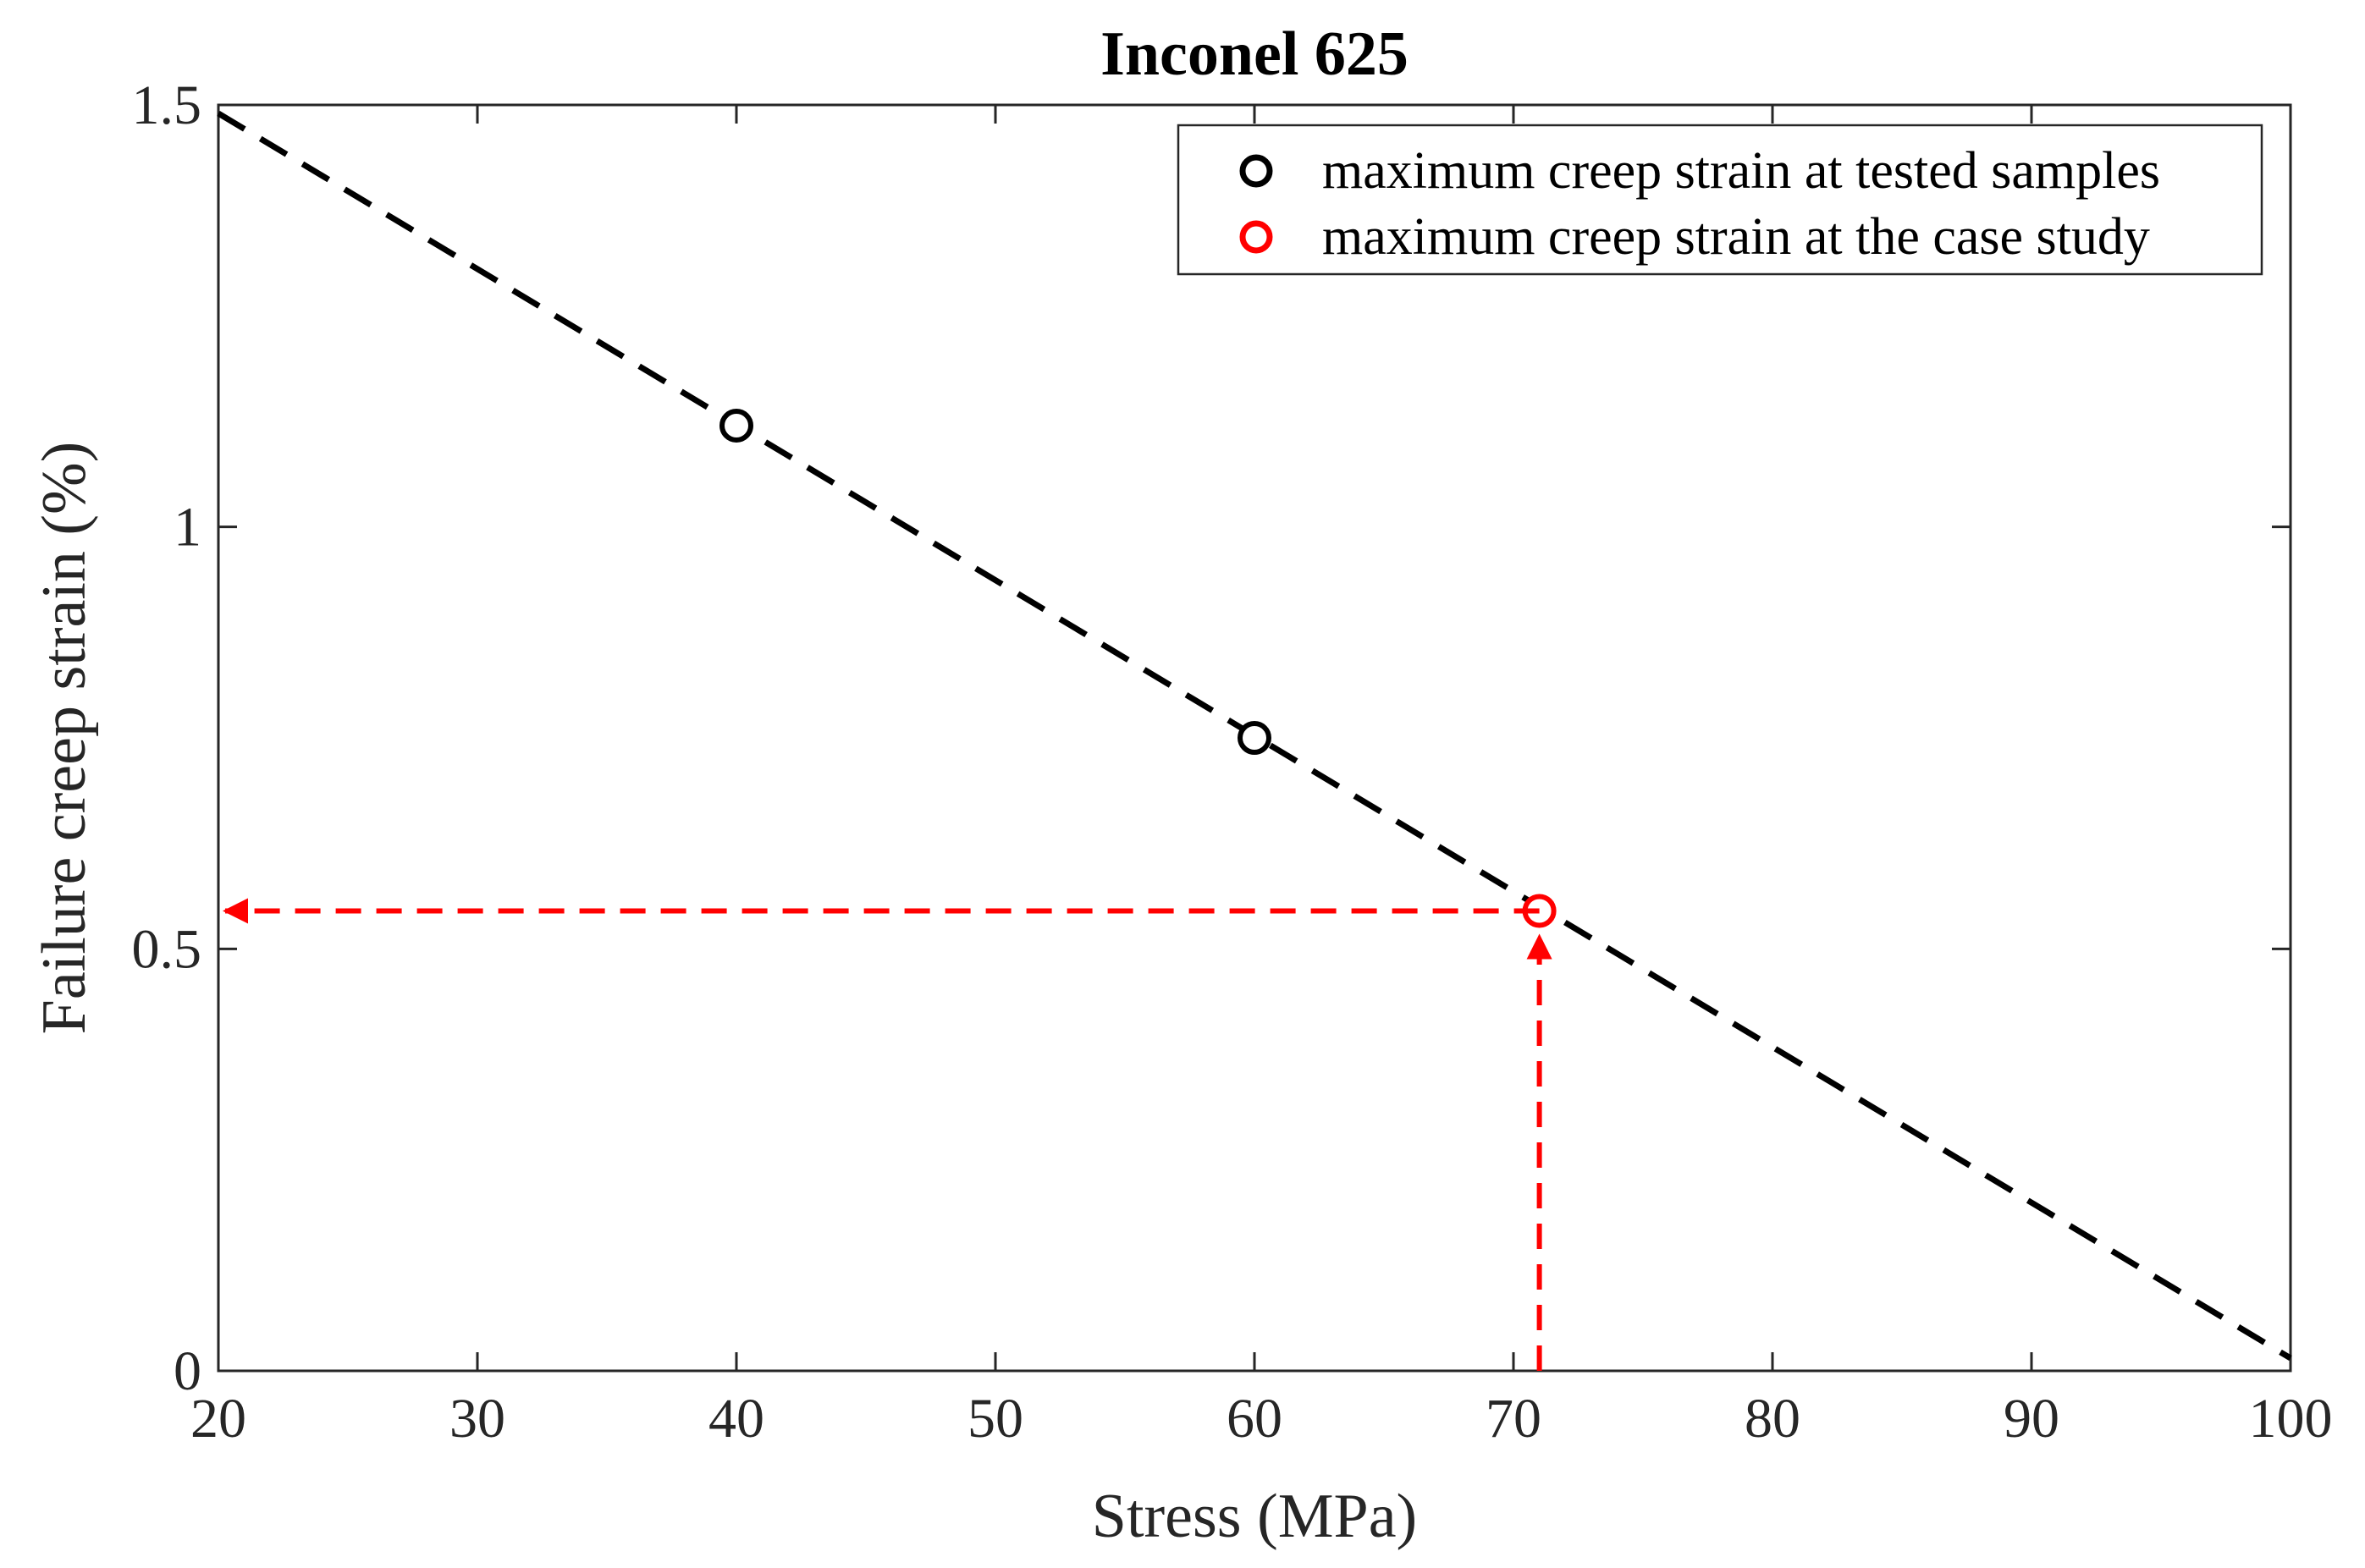 The width and height of the screenshot is (2365, 1568). What do you see at coordinates (2291, 1419) in the screenshot?
I see `x-tick-label: 100` at bounding box center [2291, 1419].